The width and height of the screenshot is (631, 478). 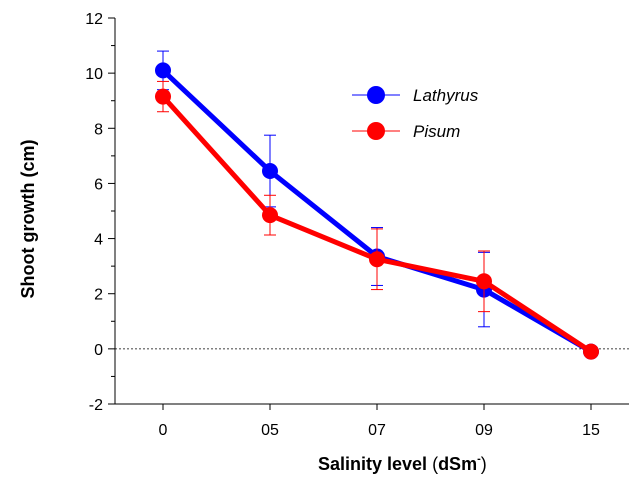 I want to click on legend-label-pisum: Pisum, so click(x=436, y=131).